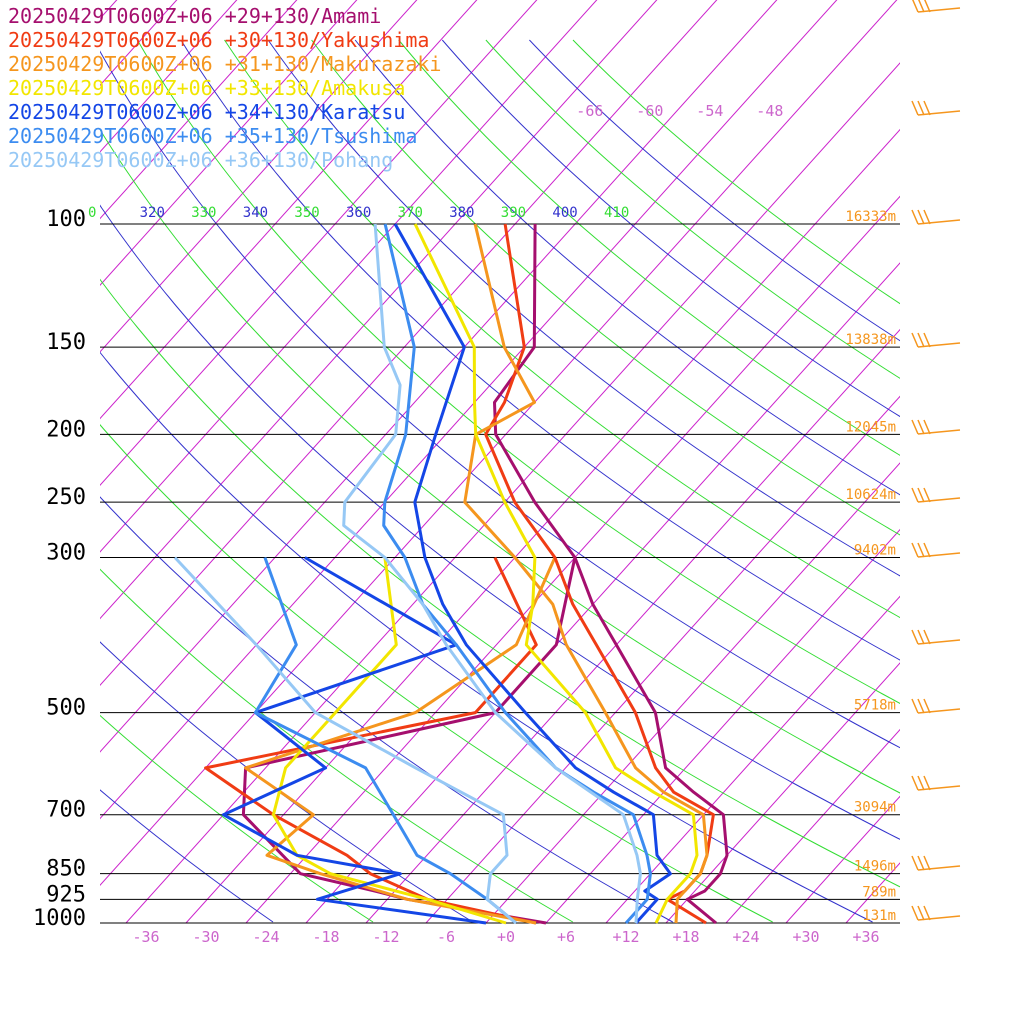  Describe the element at coordinates (207, 112) in the screenshot. I see `legend-entry: 20250429T0600Z+06 +34+130/Karatsu` at that location.